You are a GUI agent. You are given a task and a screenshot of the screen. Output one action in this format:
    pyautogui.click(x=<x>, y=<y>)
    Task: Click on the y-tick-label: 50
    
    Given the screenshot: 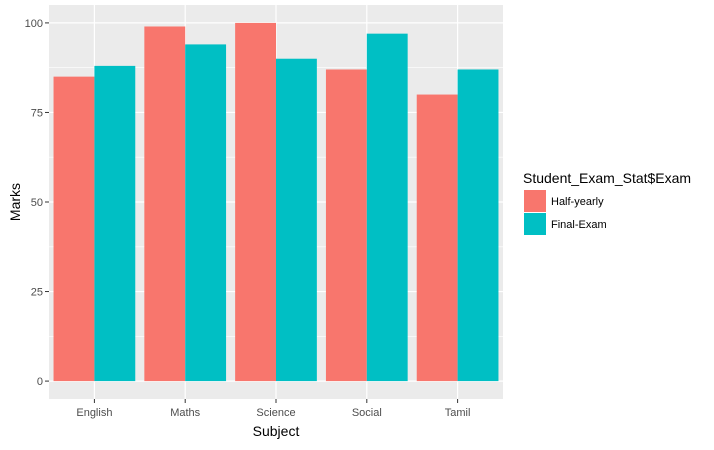 What is the action you would take?
    pyautogui.click(x=37, y=203)
    